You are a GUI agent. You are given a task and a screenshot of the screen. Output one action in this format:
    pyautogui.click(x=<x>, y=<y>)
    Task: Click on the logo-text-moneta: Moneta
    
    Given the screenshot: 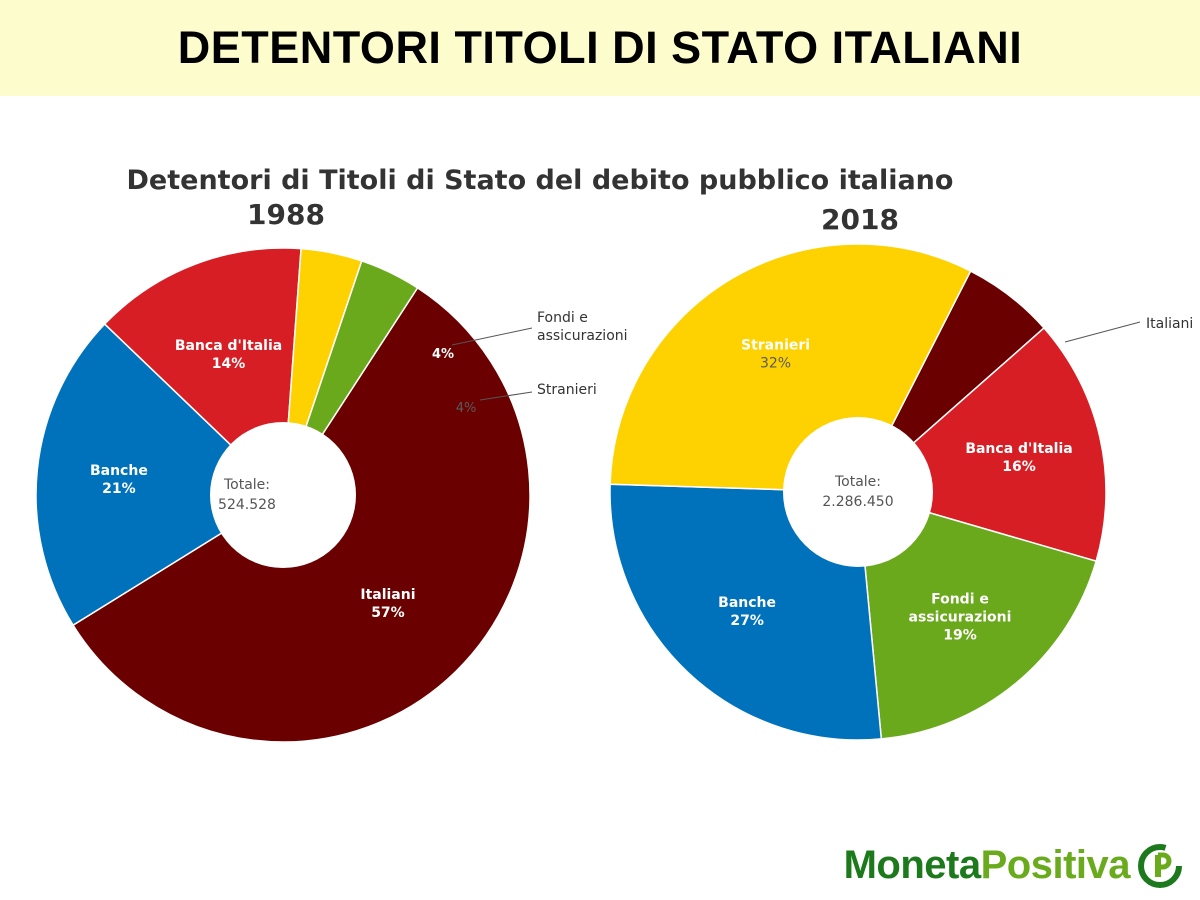 What is the action you would take?
    pyautogui.click(x=912, y=865)
    